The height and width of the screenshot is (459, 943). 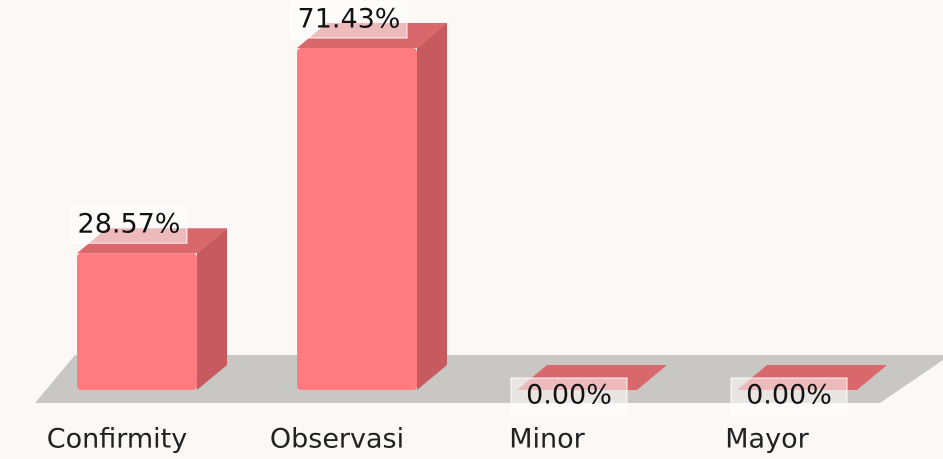 I want to click on x-tick-label: Confirmity, so click(x=117, y=439).